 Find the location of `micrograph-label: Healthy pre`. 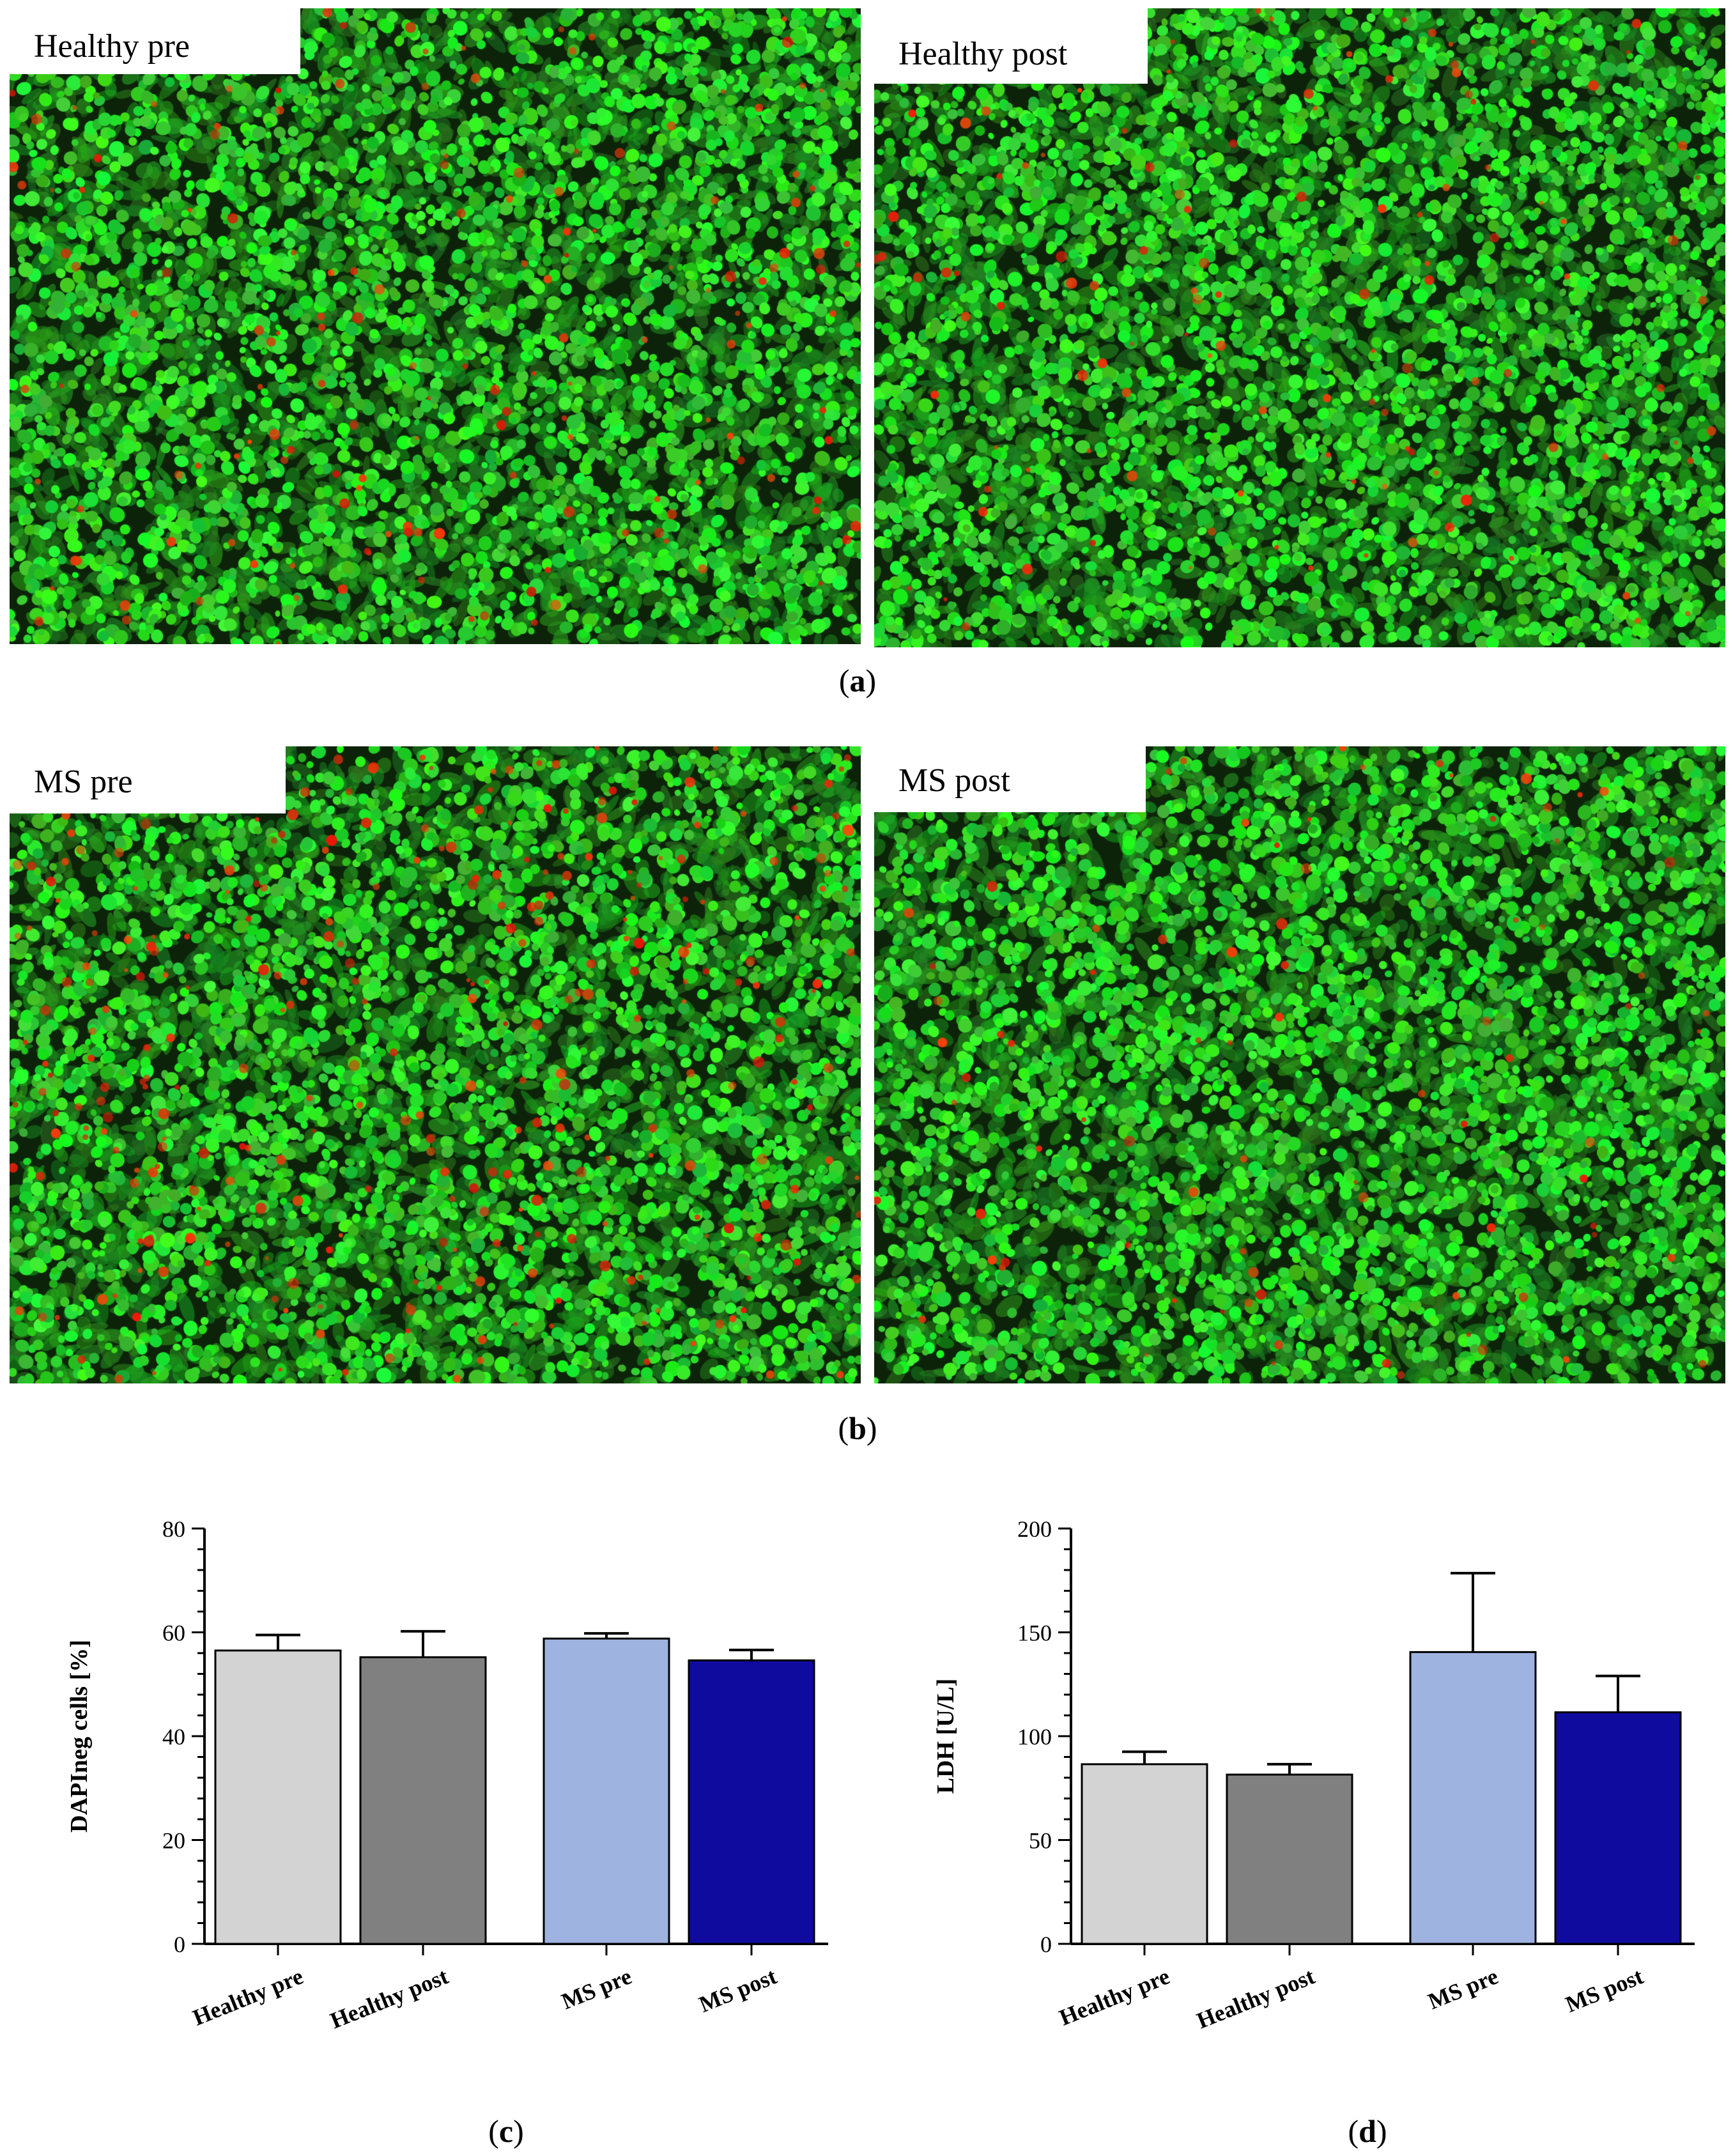

micrograph-label: Healthy pre is located at coordinates (155, 41).